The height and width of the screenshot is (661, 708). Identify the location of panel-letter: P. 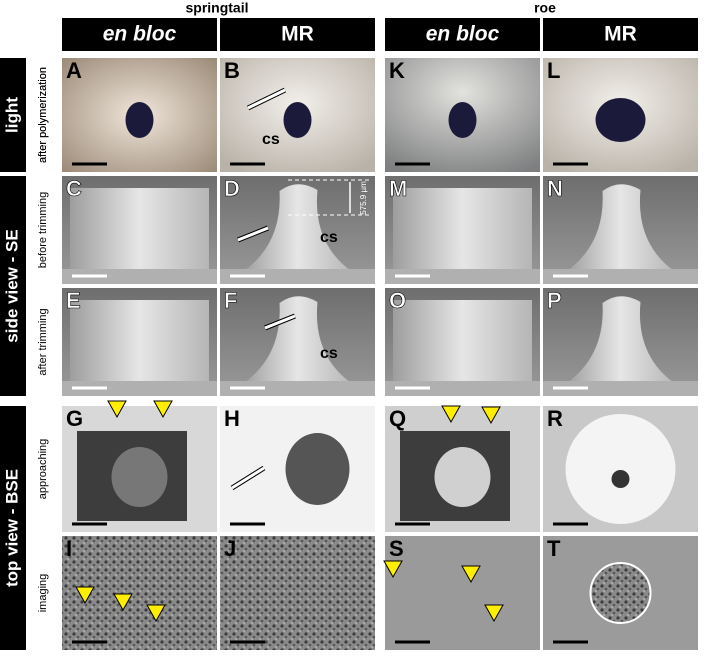
(554, 300).